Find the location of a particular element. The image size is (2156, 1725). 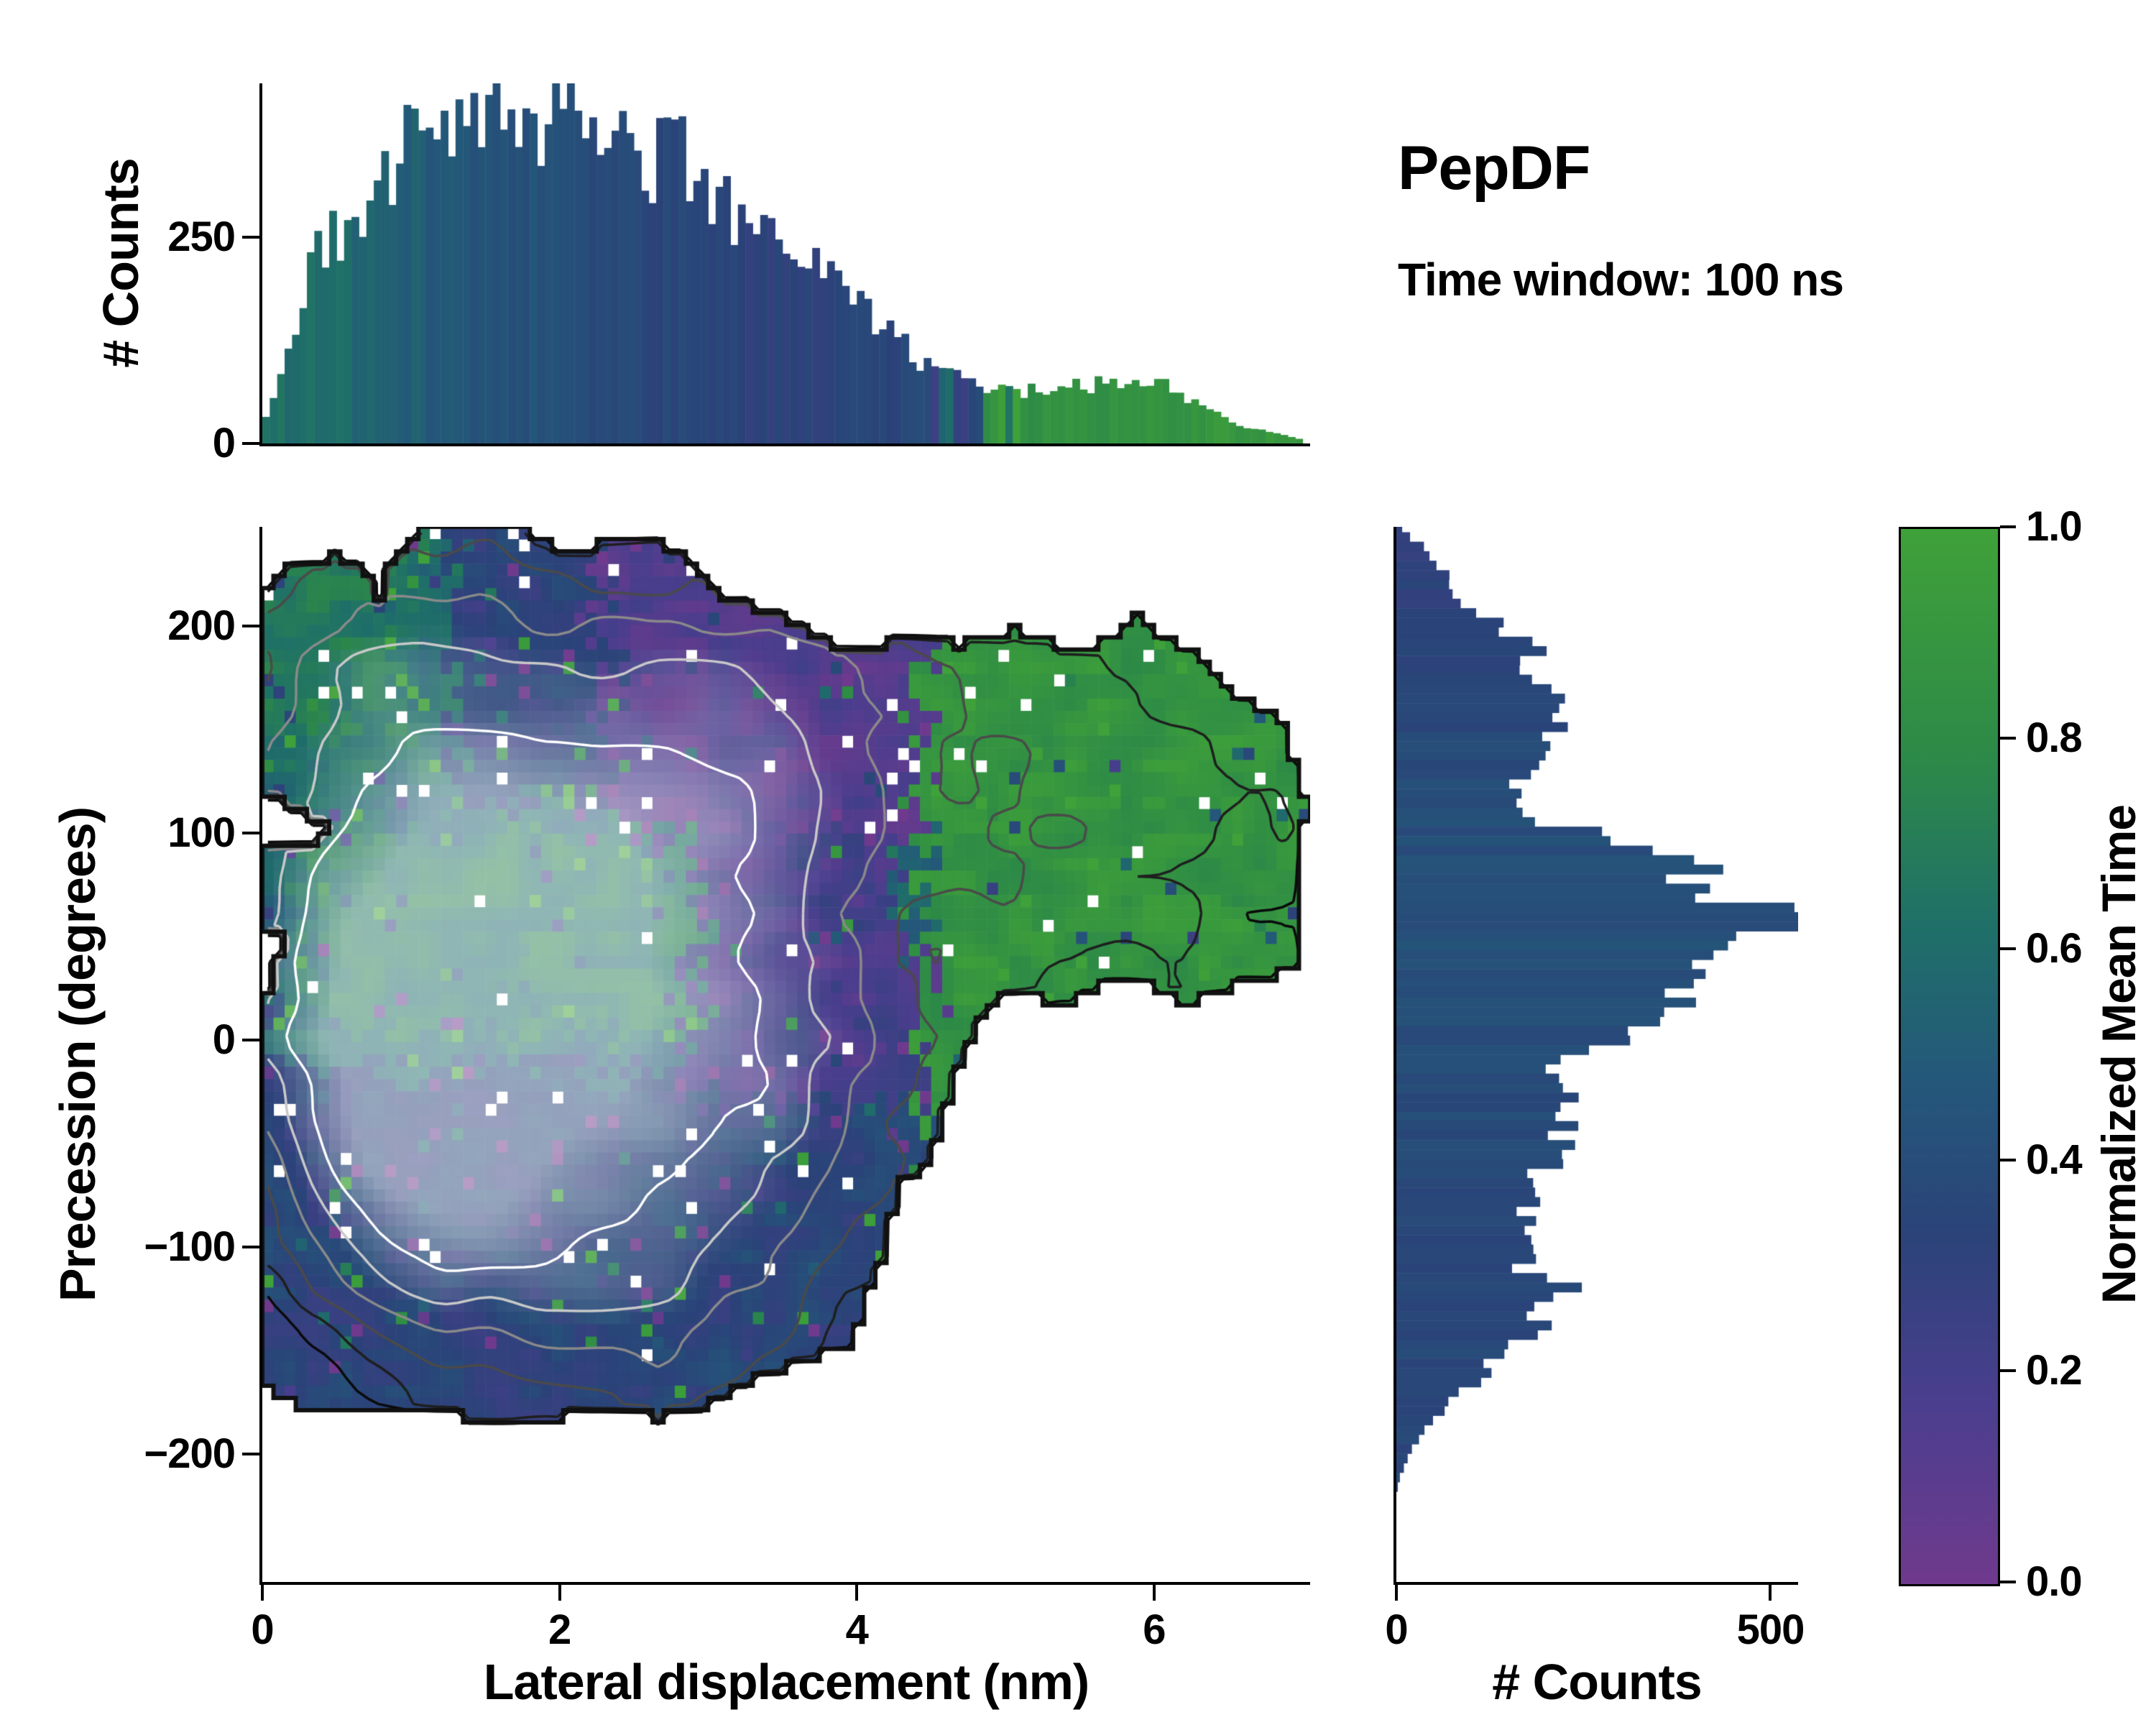

colorbar-label: Normalized Mean Time is located at coordinates (2118, 1054).